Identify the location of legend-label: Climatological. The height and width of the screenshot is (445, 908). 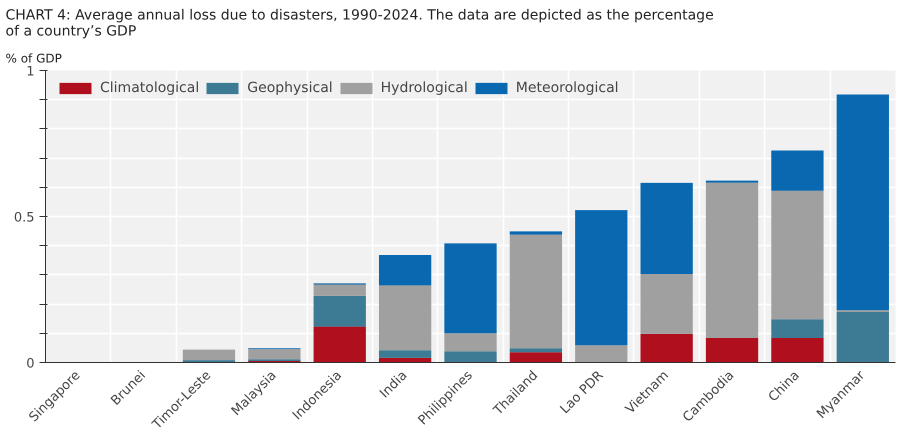
(150, 88).